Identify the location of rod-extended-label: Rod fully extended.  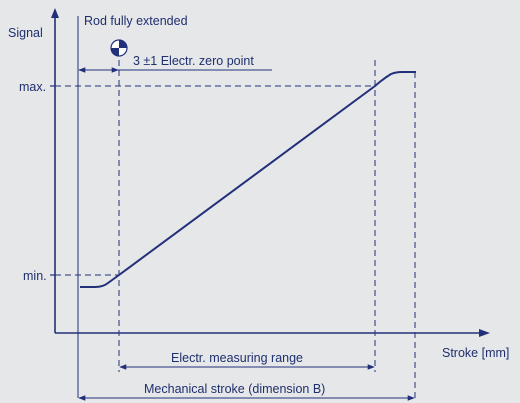
(136, 21).